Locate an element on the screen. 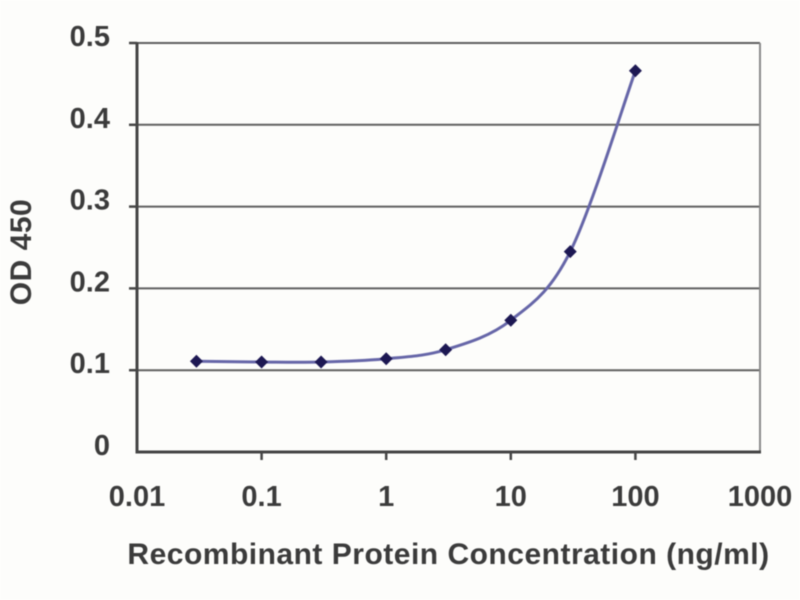 The image size is (800, 600). y-tick-label: 0 is located at coordinates (102, 446).